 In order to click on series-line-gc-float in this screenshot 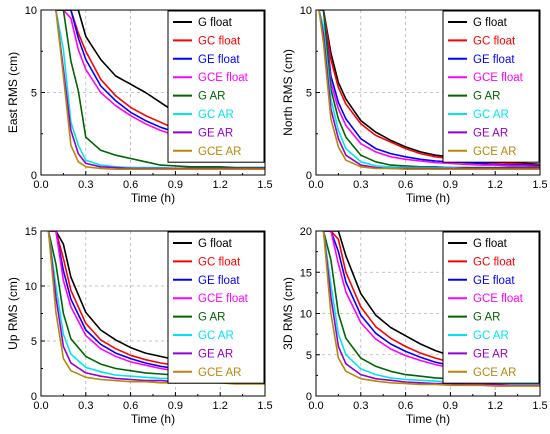, I will do `click(429, 88)`.